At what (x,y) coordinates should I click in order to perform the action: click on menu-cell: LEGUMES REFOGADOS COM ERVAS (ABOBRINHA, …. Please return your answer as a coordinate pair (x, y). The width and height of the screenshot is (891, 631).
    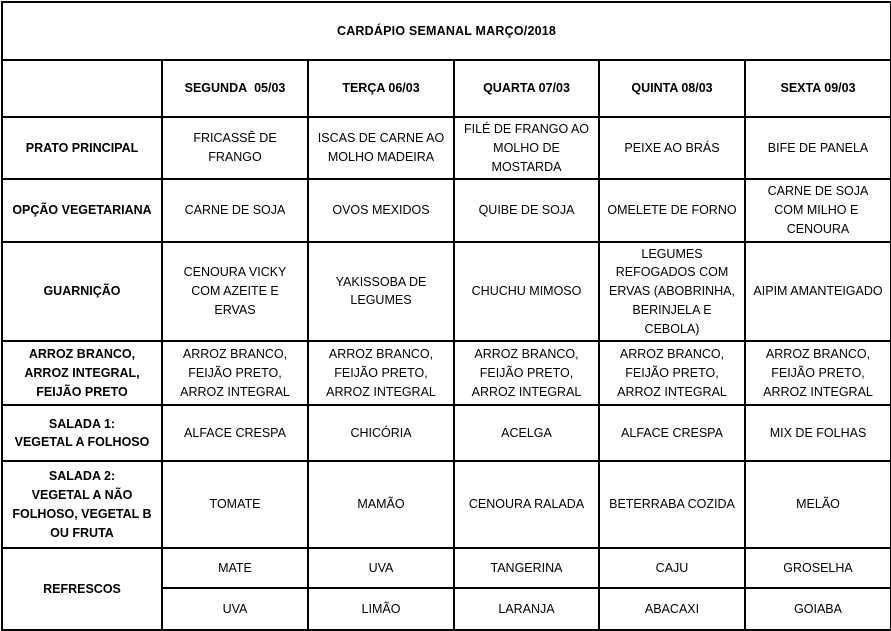
    Looking at the image, I should click on (672, 291).